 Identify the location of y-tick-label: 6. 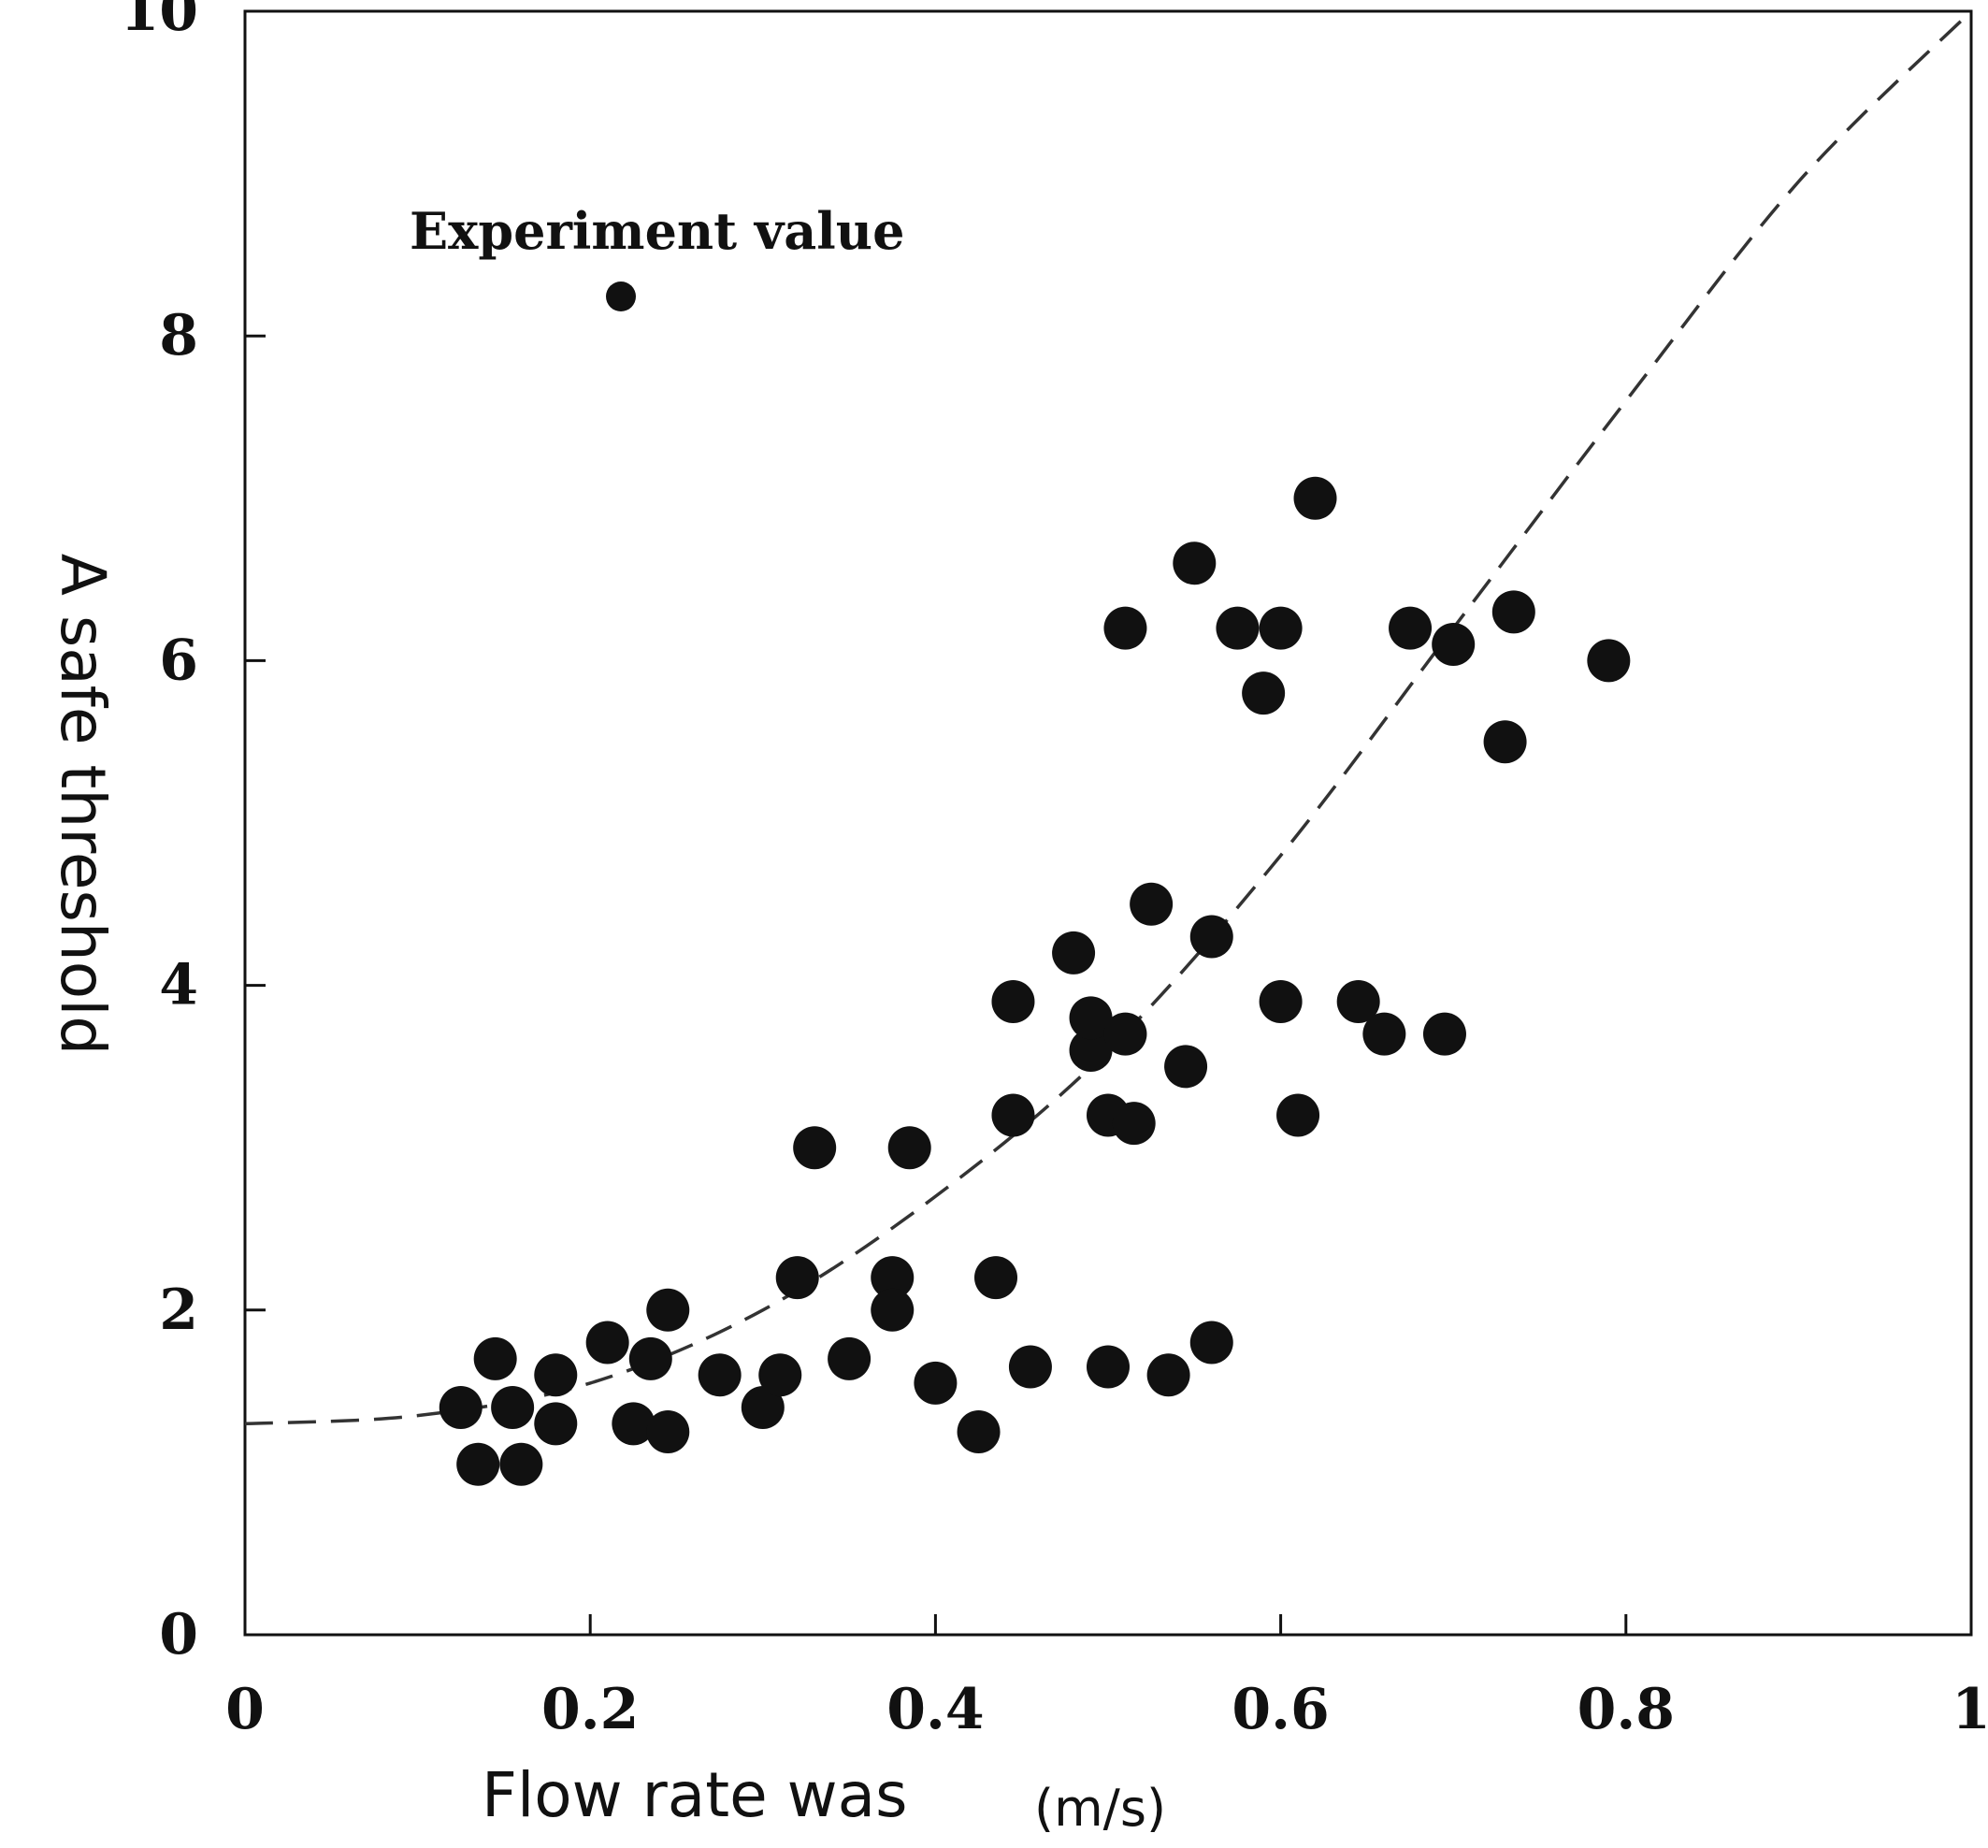
(179, 661).